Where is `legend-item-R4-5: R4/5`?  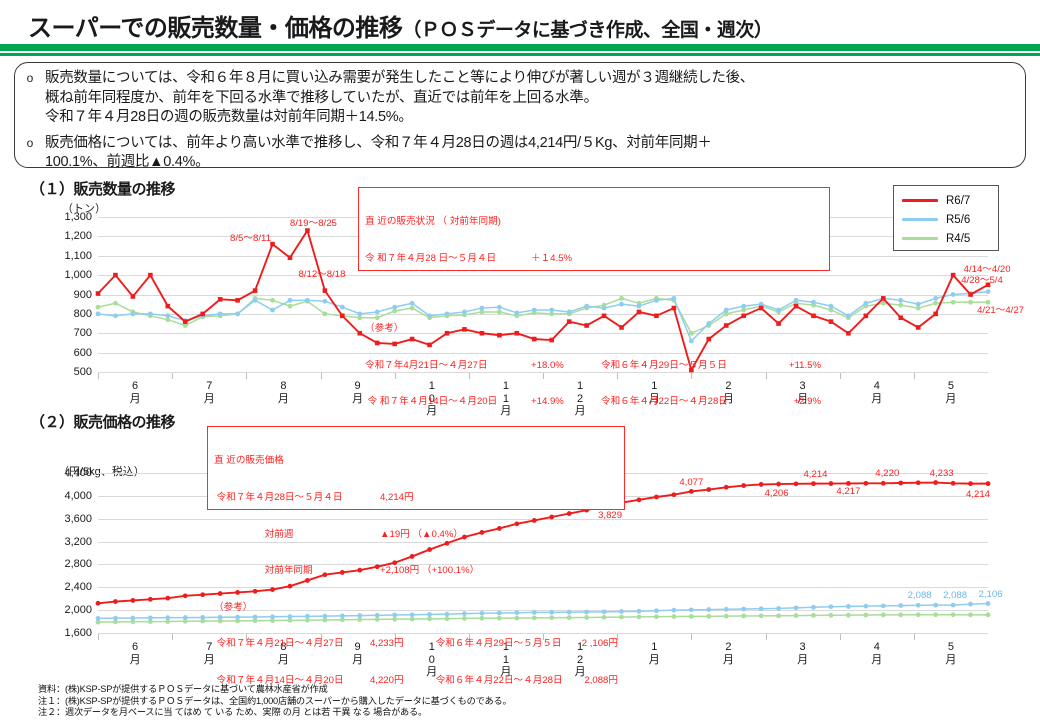
legend-item-R4-5: R4/5 is located at coordinates (946, 238).